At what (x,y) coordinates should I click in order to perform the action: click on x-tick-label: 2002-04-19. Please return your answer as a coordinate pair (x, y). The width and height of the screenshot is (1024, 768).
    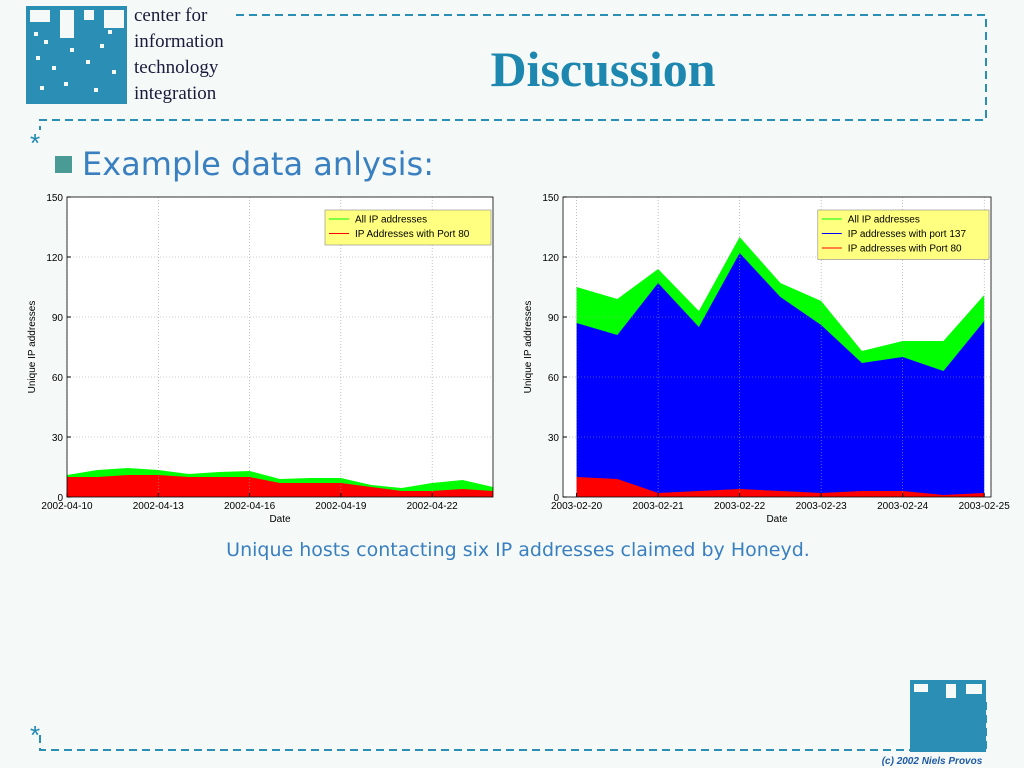
    Looking at the image, I should click on (341, 506).